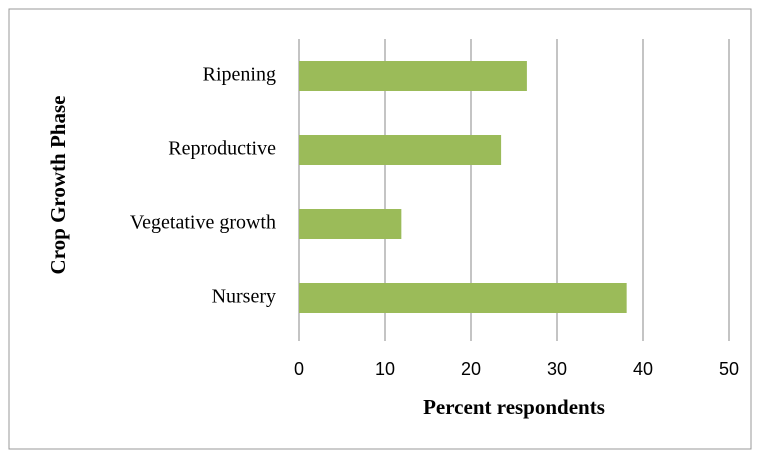 The image size is (761, 451). What do you see at coordinates (729, 369) in the screenshot?
I see `x-tick-label: 50` at bounding box center [729, 369].